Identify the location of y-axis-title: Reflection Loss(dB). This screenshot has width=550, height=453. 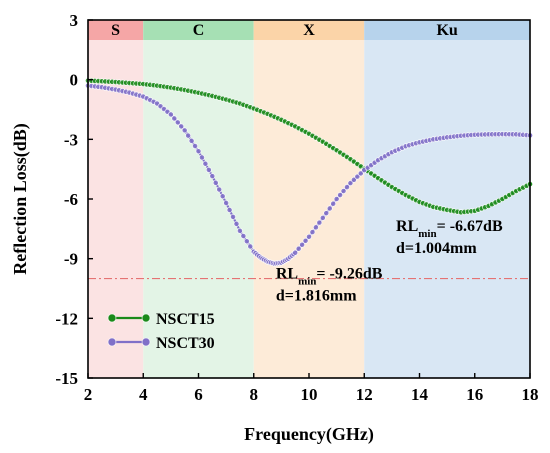
(20, 199).